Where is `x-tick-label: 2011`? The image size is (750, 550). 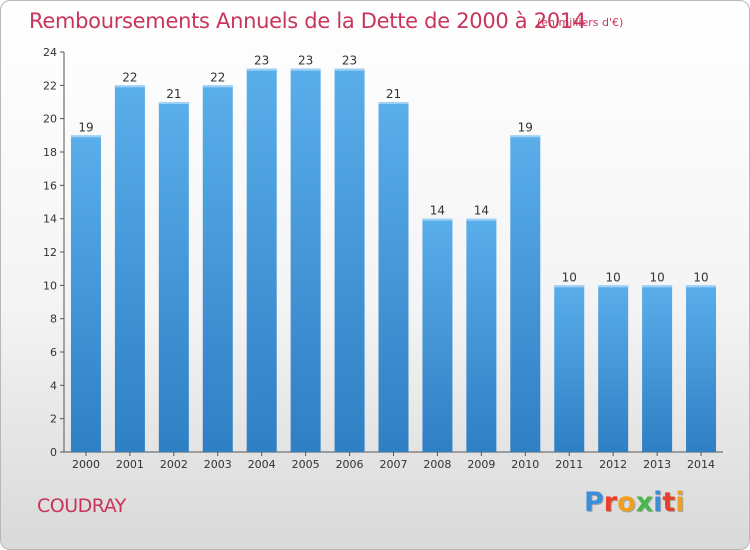 x-tick-label: 2011 is located at coordinates (569, 464).